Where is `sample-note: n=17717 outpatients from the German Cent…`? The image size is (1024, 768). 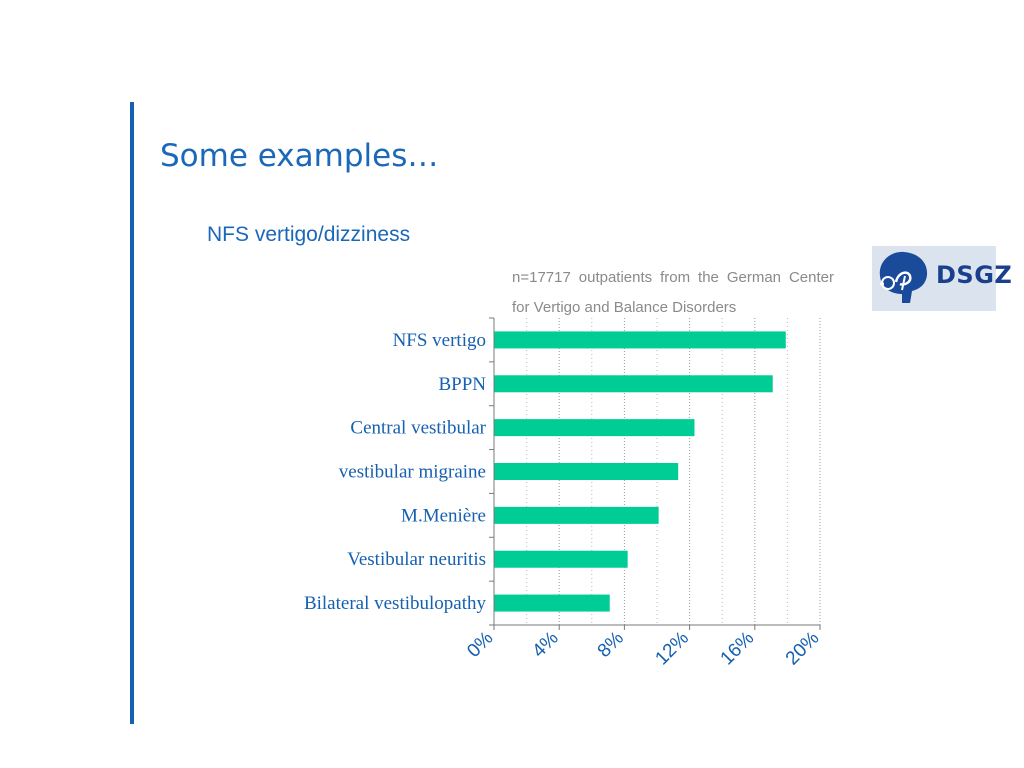
sample-note: n=17717 outpatients from the German Cent… is located at coordinates (673, 292).